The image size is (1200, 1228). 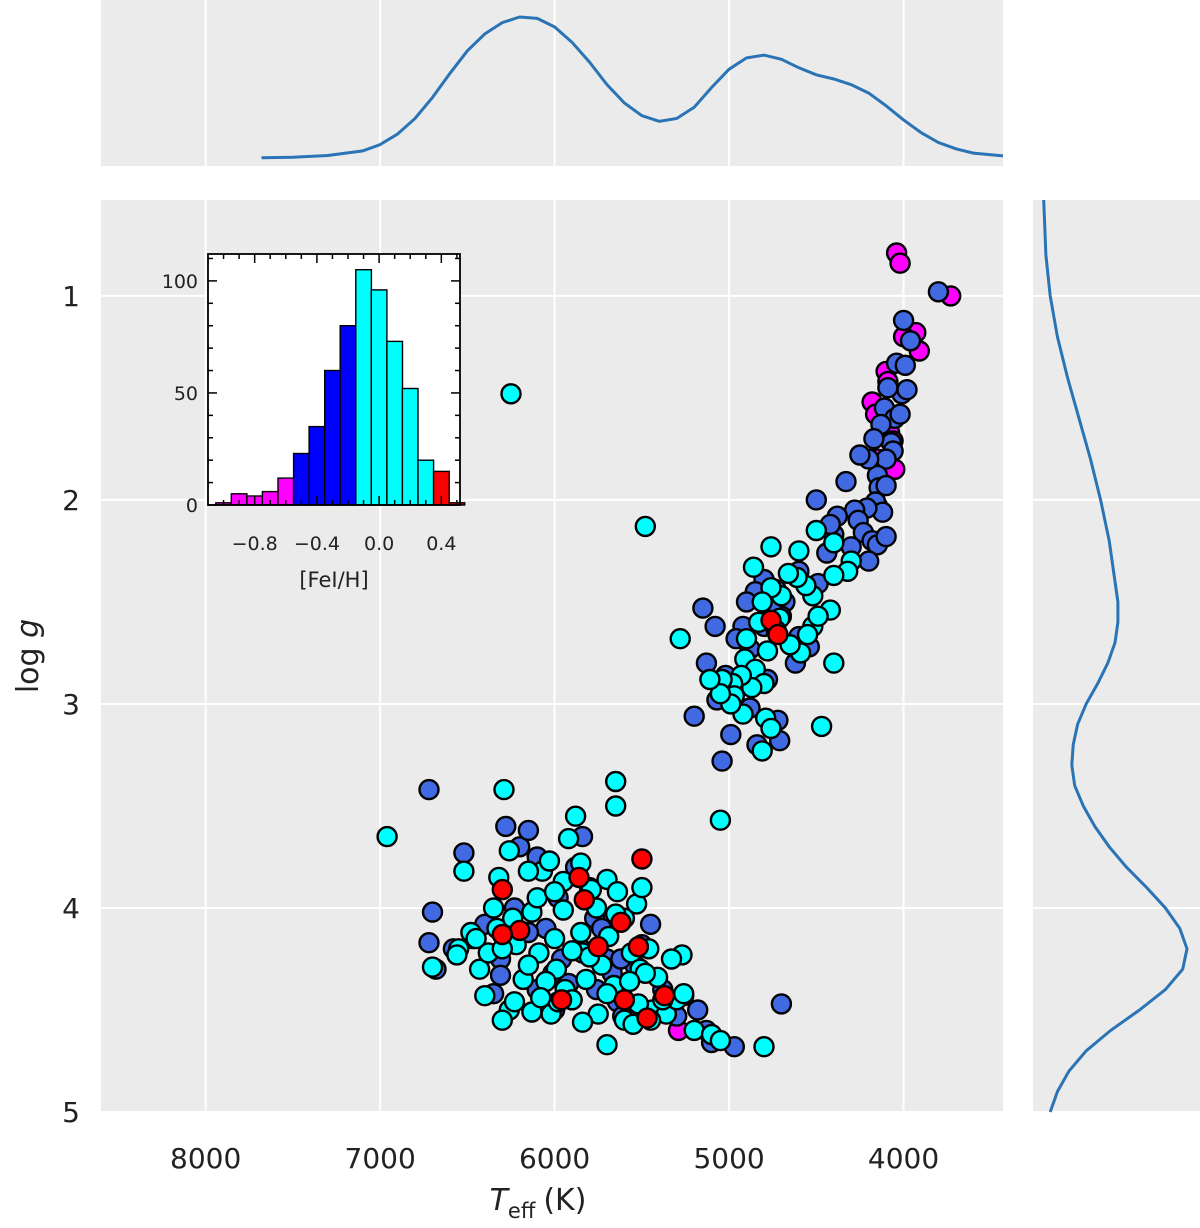 What do you see at coordinates (333, 580) in the screenshot?
I see `inset-x-axis-label: [FeI/H]` at bounding box center [333, 580].